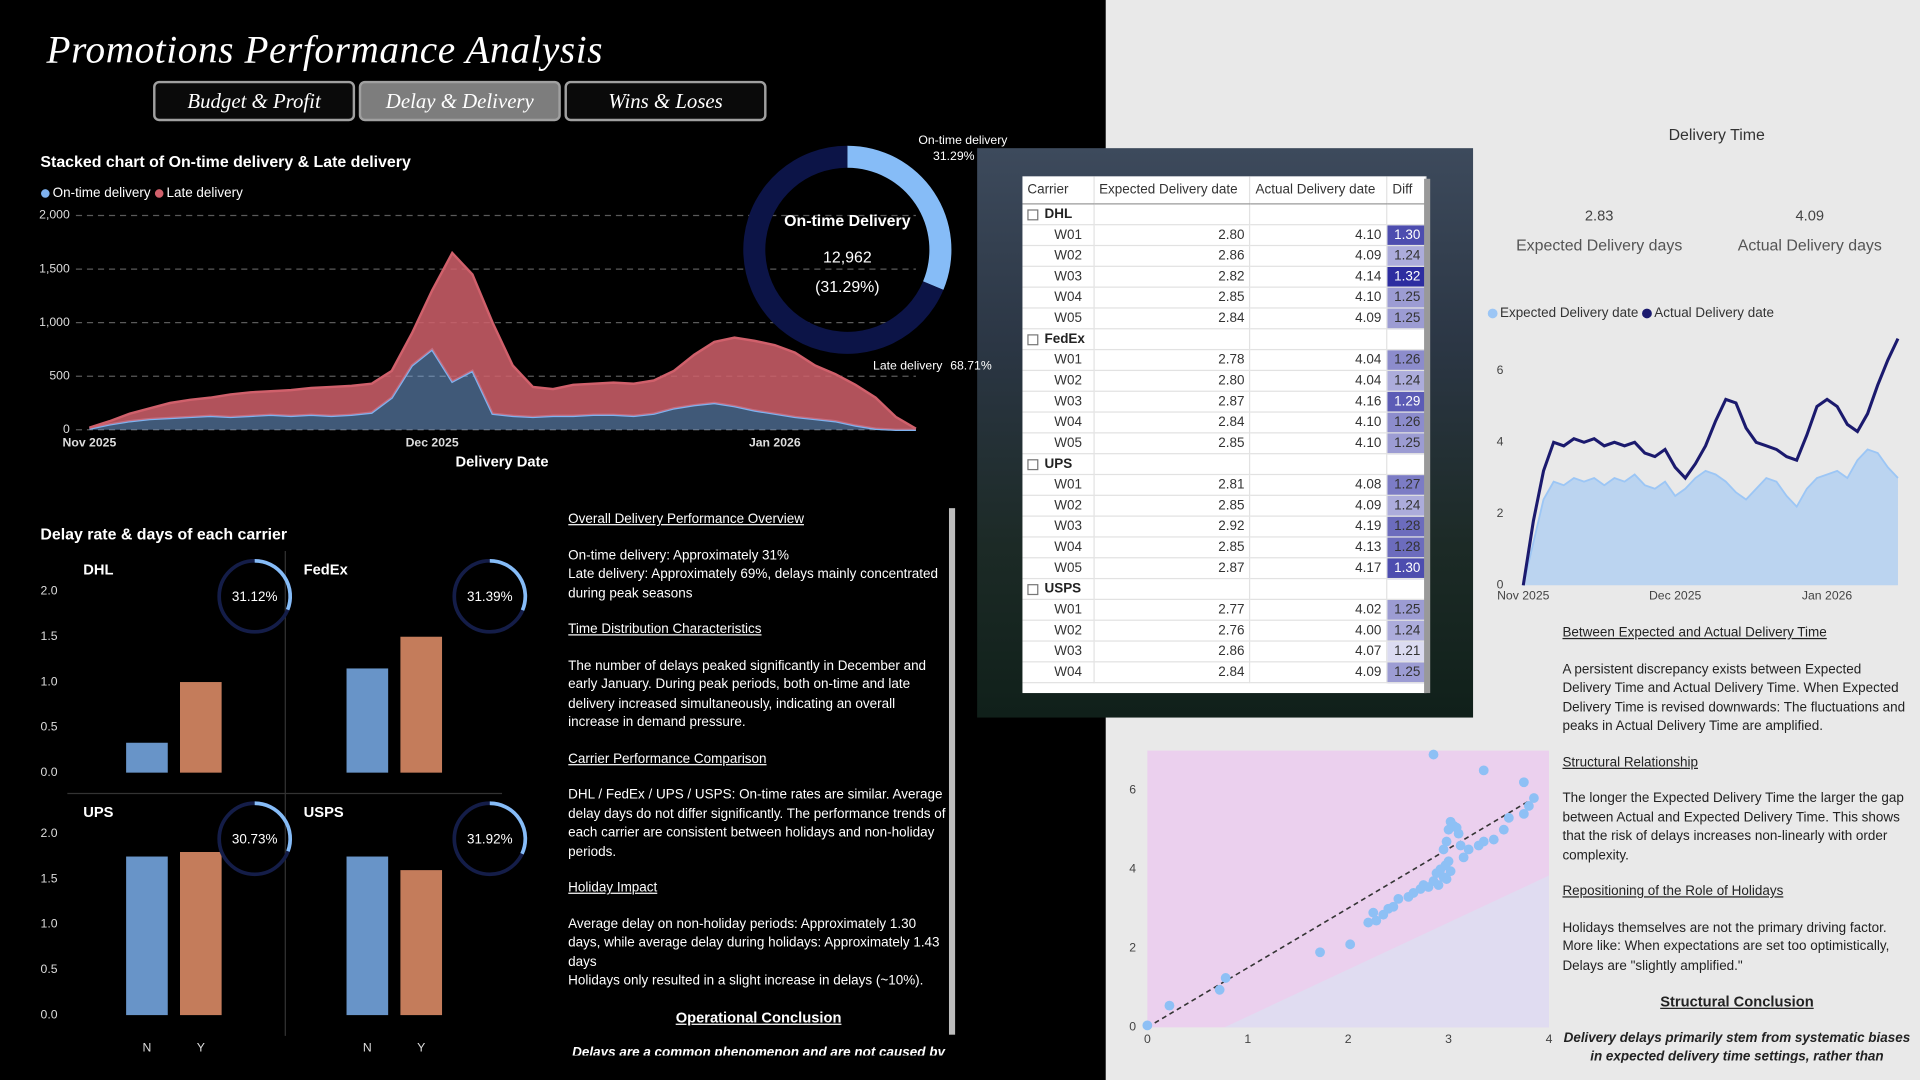 Image resolution: width=1920 pixels, height=1080 pixels. I want to click on carrier-title: UPS, so click(98, 813).